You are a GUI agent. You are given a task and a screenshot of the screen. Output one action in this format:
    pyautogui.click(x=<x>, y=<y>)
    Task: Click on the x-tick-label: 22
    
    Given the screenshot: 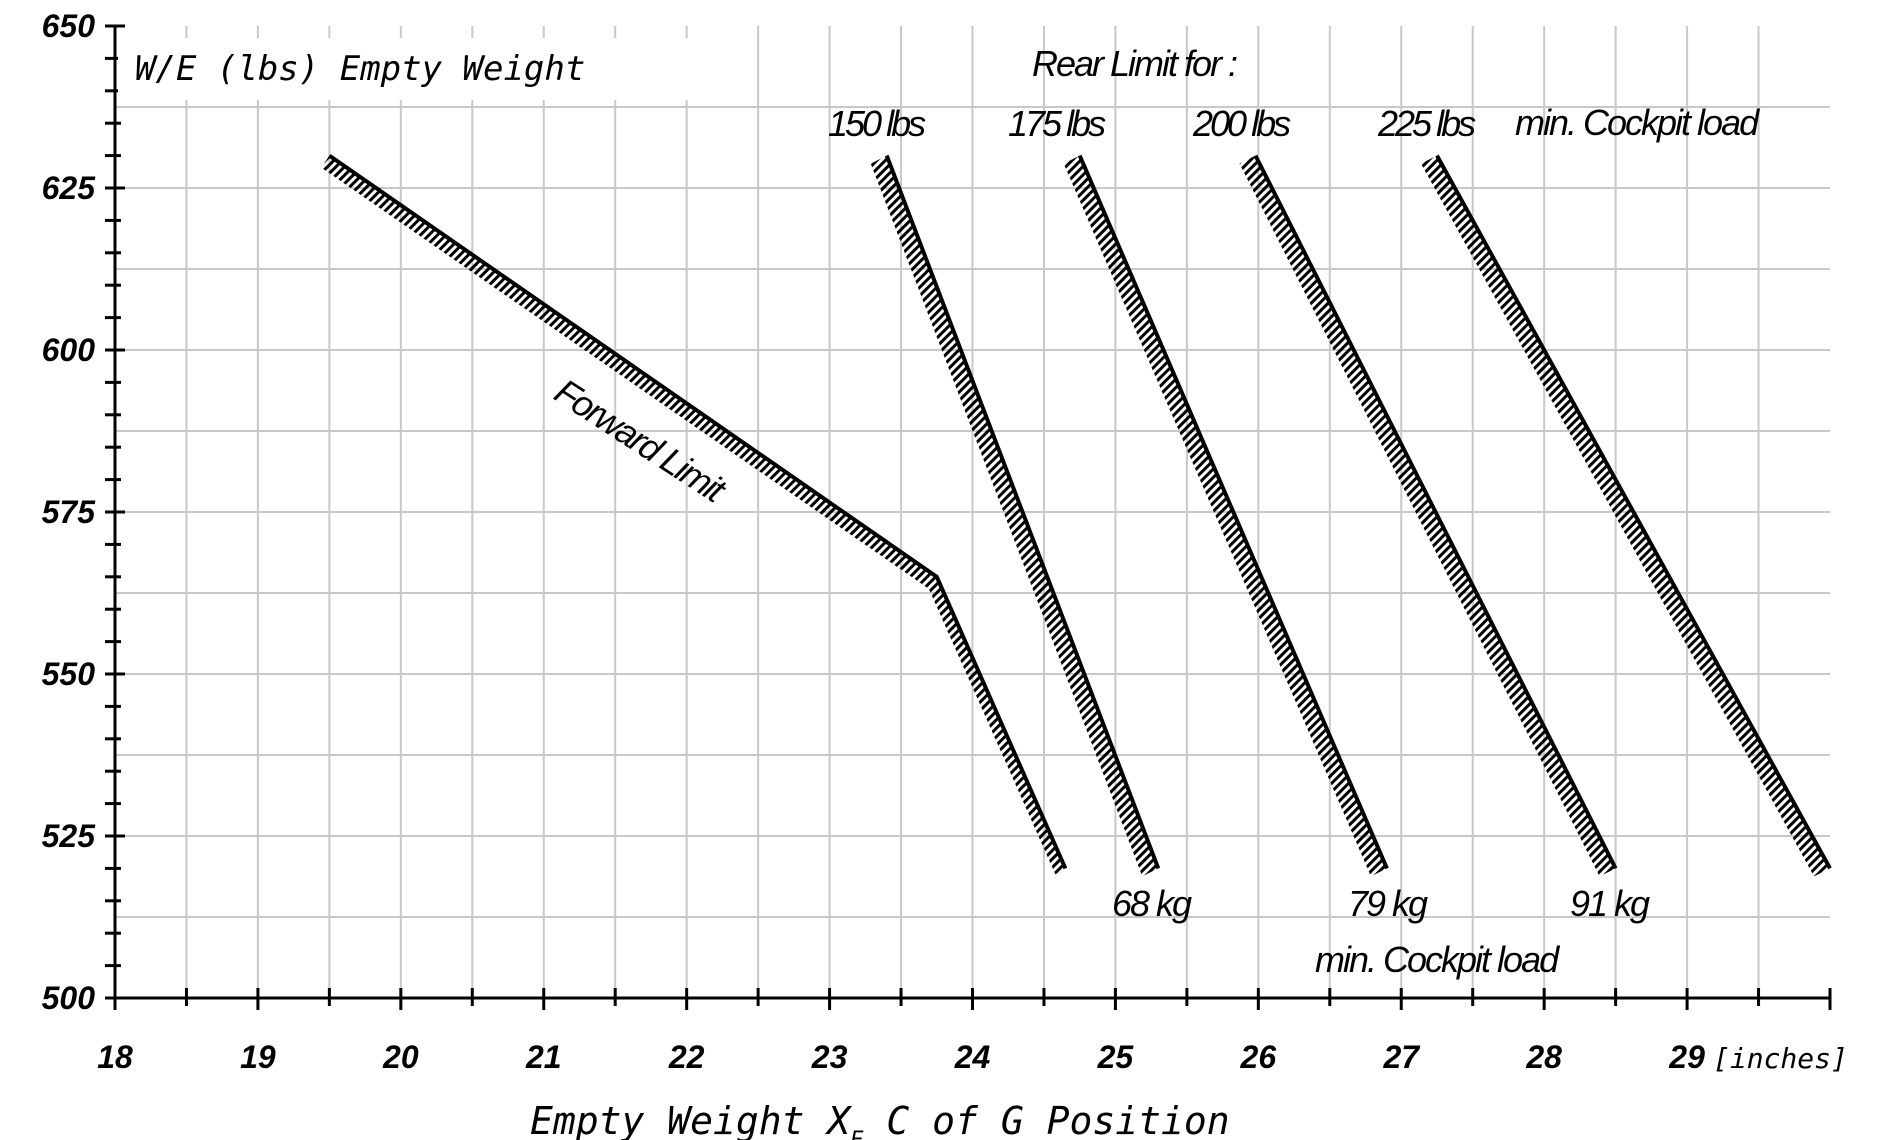 What is the action you would take?
    pyautogui.click(x=686, y=1057)
    